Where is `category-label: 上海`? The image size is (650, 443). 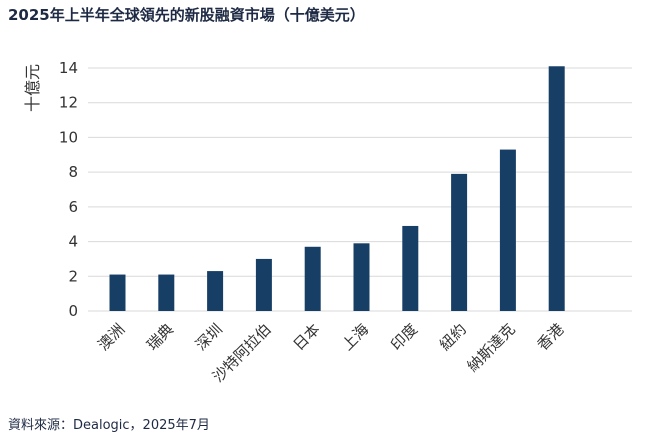
category-label: 上海 is located at coordinates (355, 337).